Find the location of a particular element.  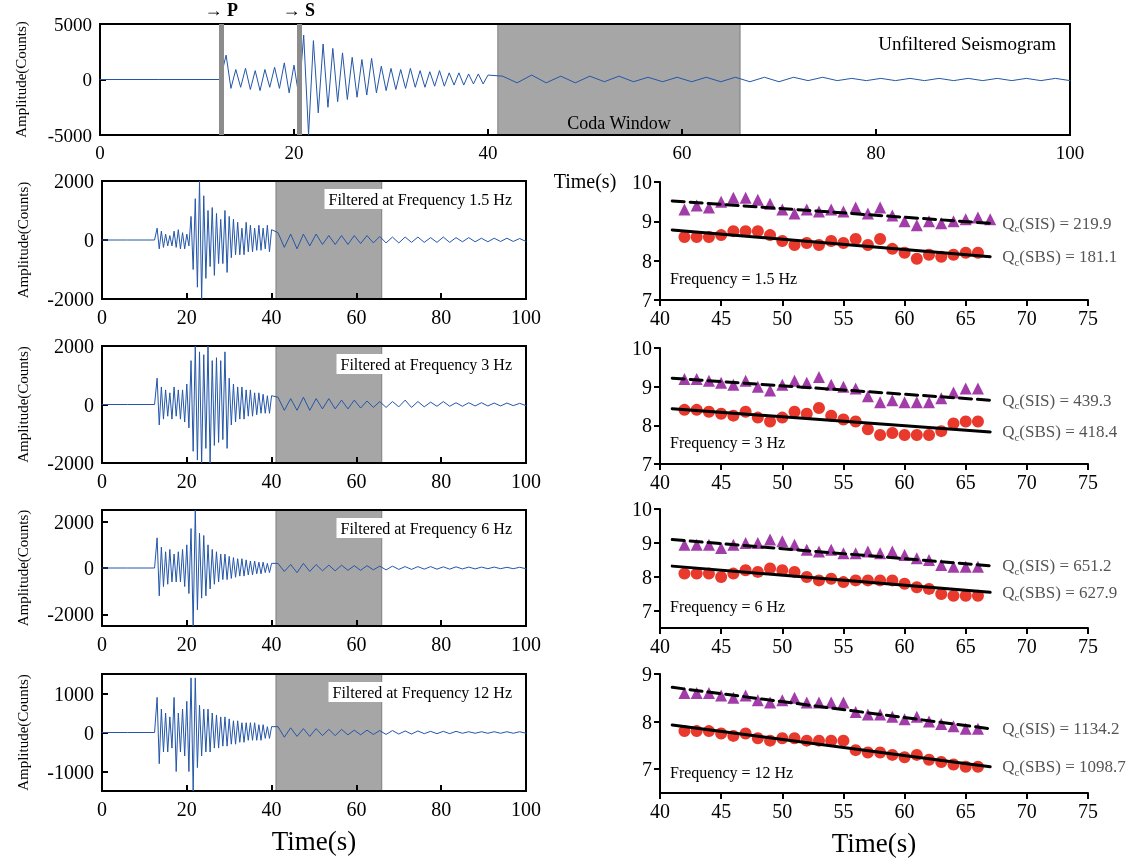

annotation: Frequency = 3 Hz is located at coordinates (728, 442).